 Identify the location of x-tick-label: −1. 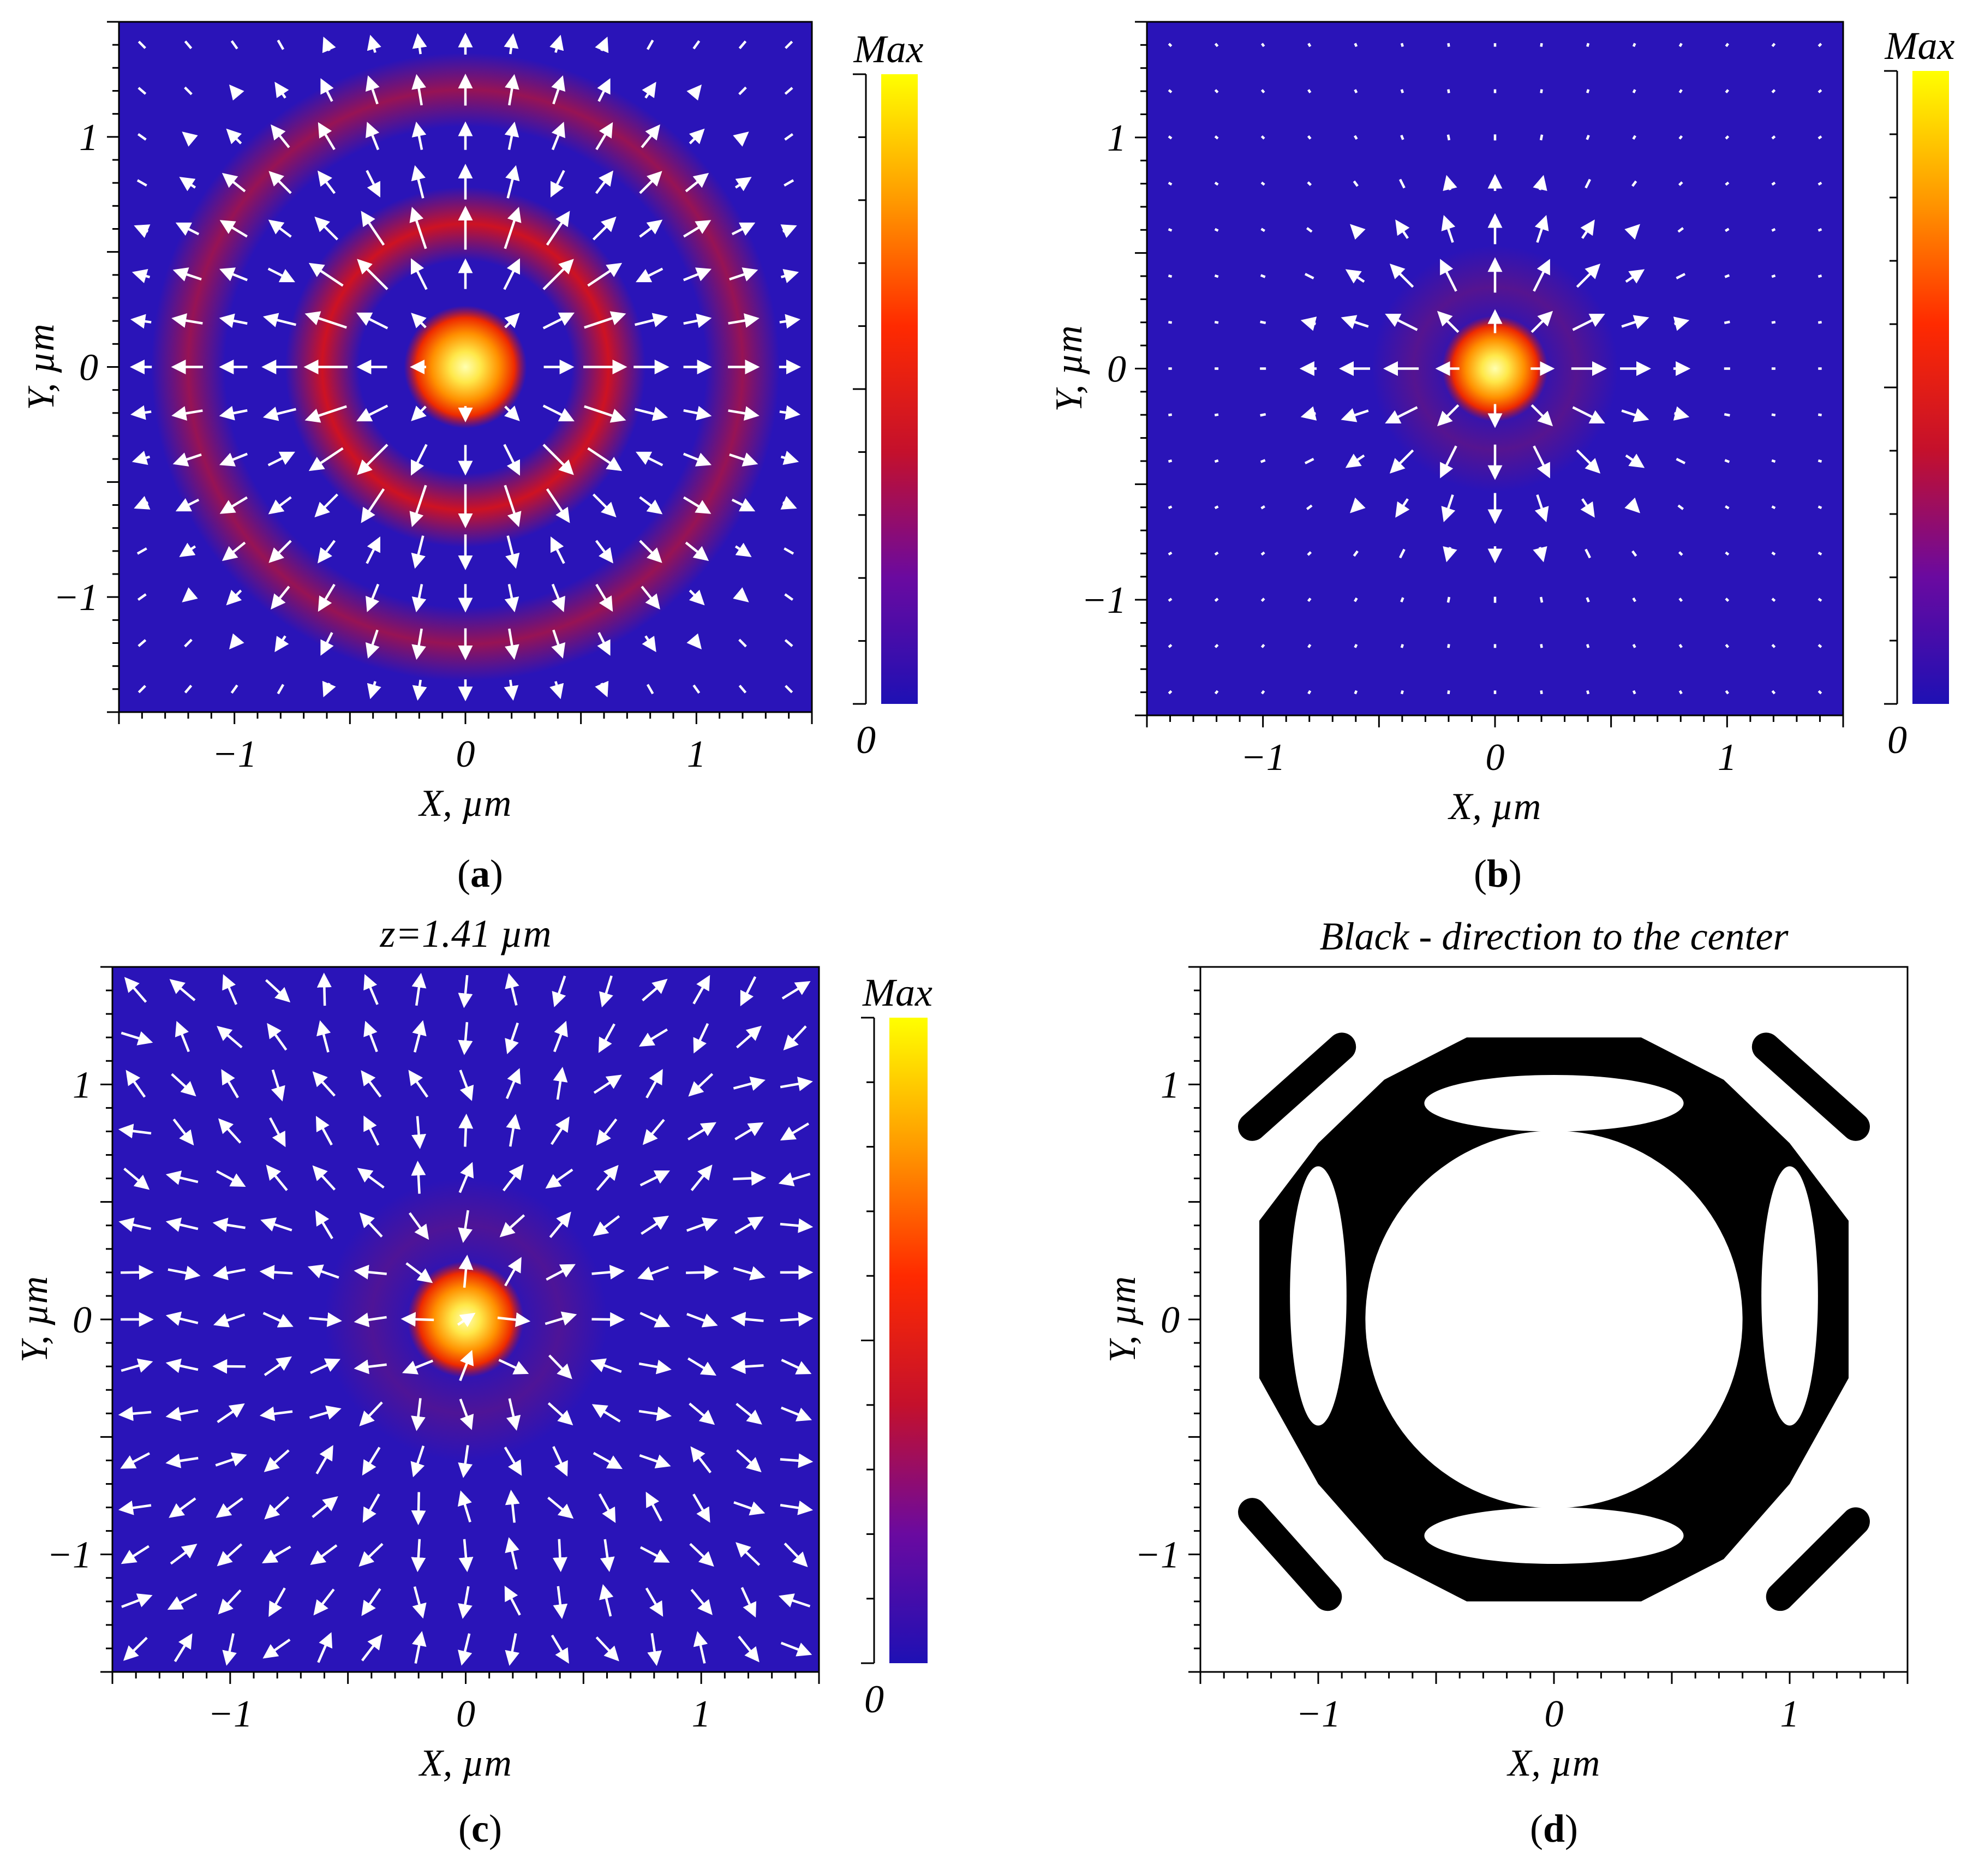
(1264, 758).